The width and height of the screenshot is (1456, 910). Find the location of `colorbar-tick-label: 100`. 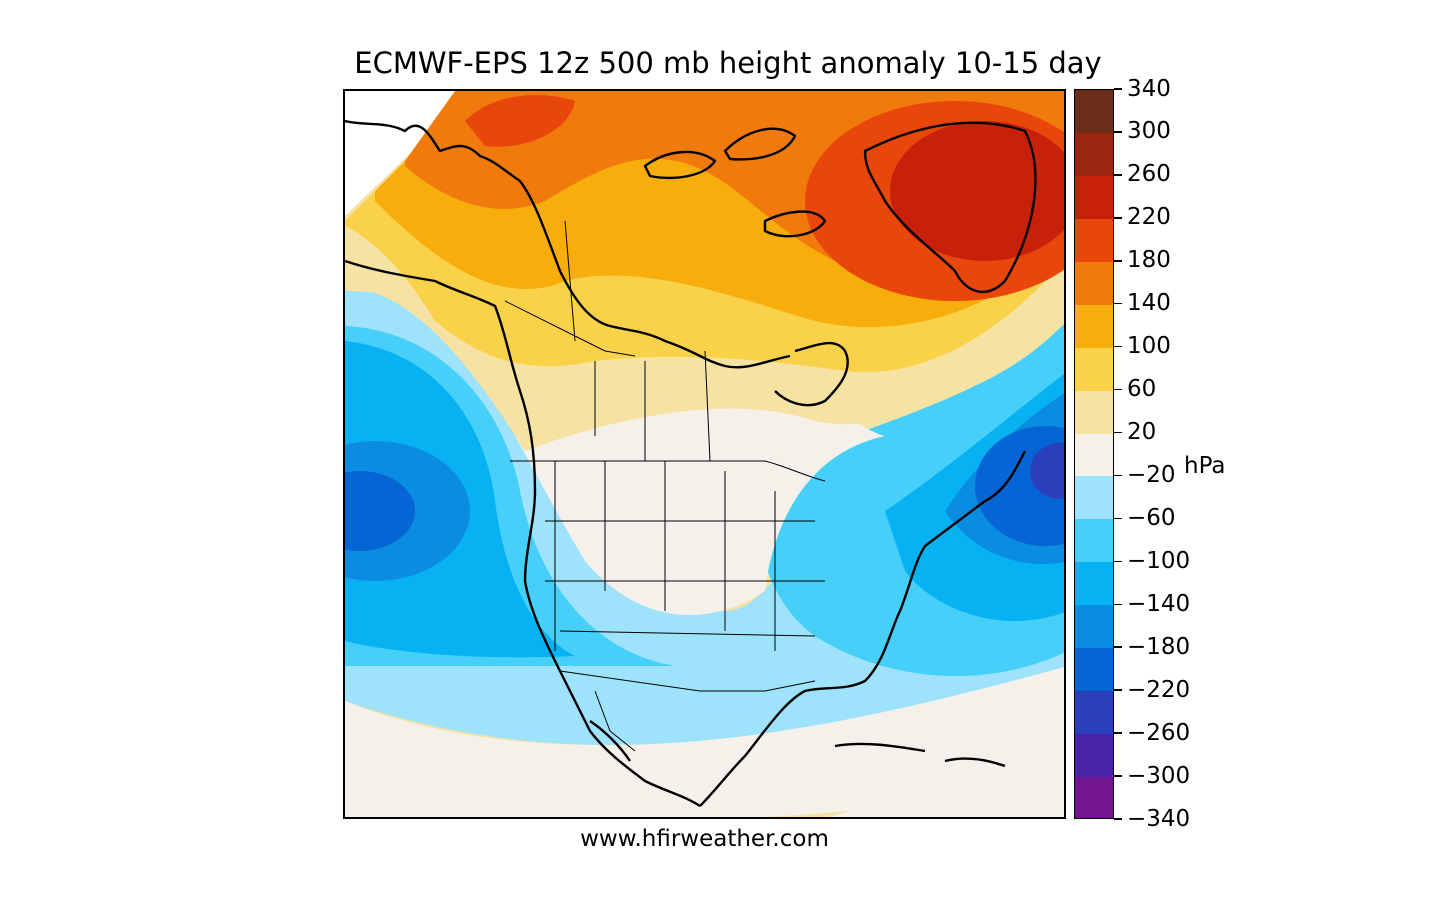

colorbar-tick-label: 100 is located at coordinates (1149, 346).